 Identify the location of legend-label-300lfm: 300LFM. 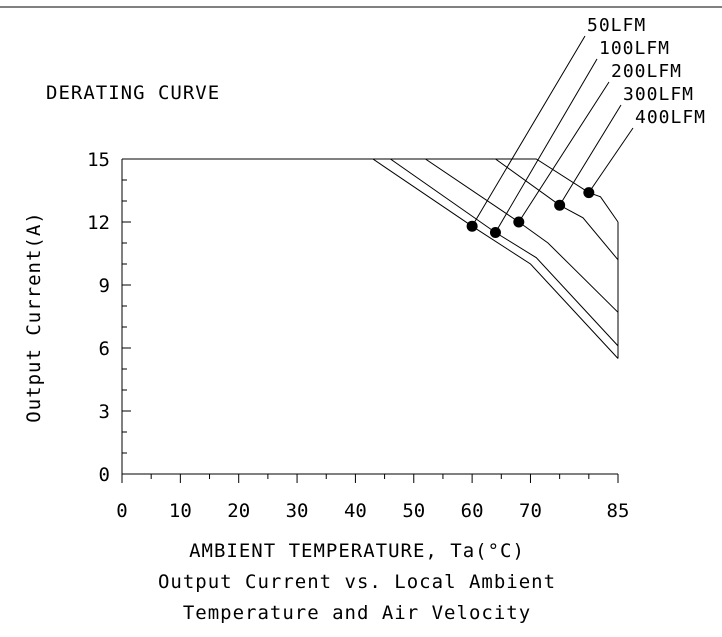
(658, 94).